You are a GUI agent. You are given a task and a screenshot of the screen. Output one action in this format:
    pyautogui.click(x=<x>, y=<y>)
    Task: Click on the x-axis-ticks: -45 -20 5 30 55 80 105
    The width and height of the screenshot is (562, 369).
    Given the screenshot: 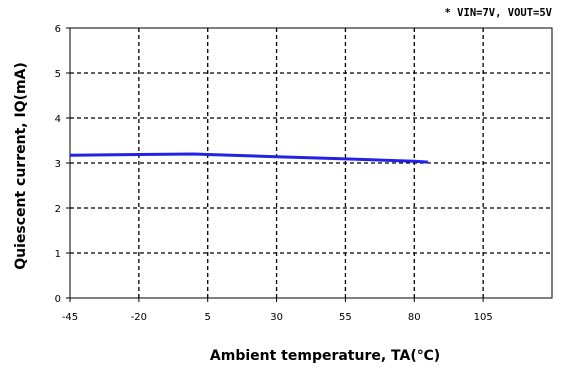 What is the action you would take?
    pyautogui.click(x=277, y=310)
    